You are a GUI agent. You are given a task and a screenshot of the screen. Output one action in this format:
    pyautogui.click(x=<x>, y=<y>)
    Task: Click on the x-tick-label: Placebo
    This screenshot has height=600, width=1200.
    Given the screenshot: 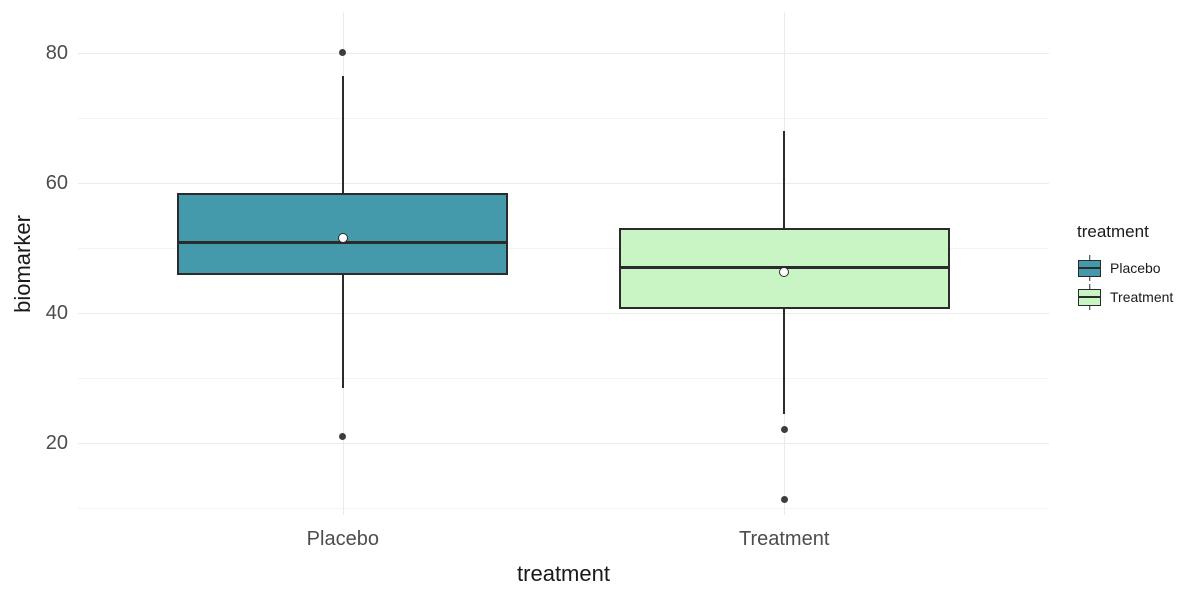 What is the action you would take?
    pyautogui.click(x=342, y=539)
    